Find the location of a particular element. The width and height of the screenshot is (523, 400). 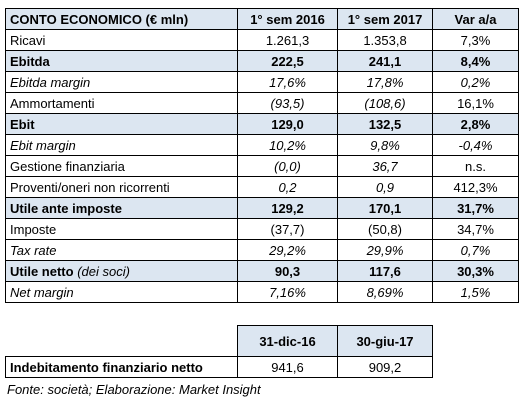

value-cell: 16,1% is located at coordinates (475, 103).